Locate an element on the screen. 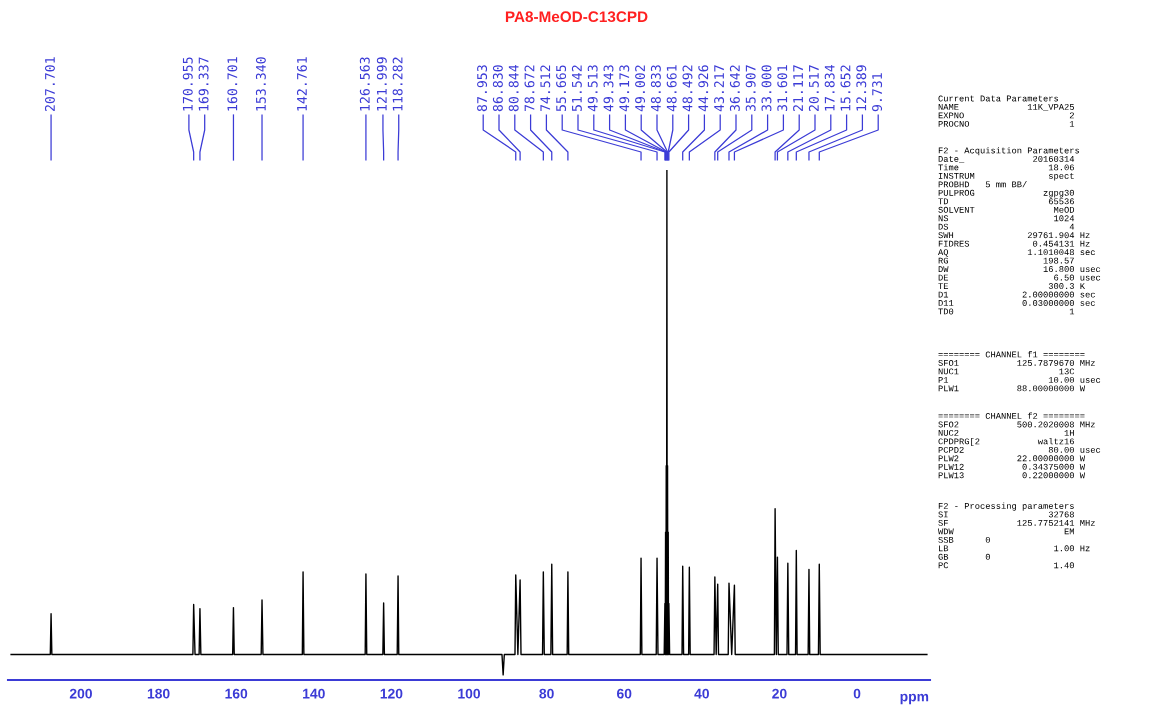 The height and width of the screenshot is (711, 1153). x-tick-label: 100 is located at coordinates (469, 693).